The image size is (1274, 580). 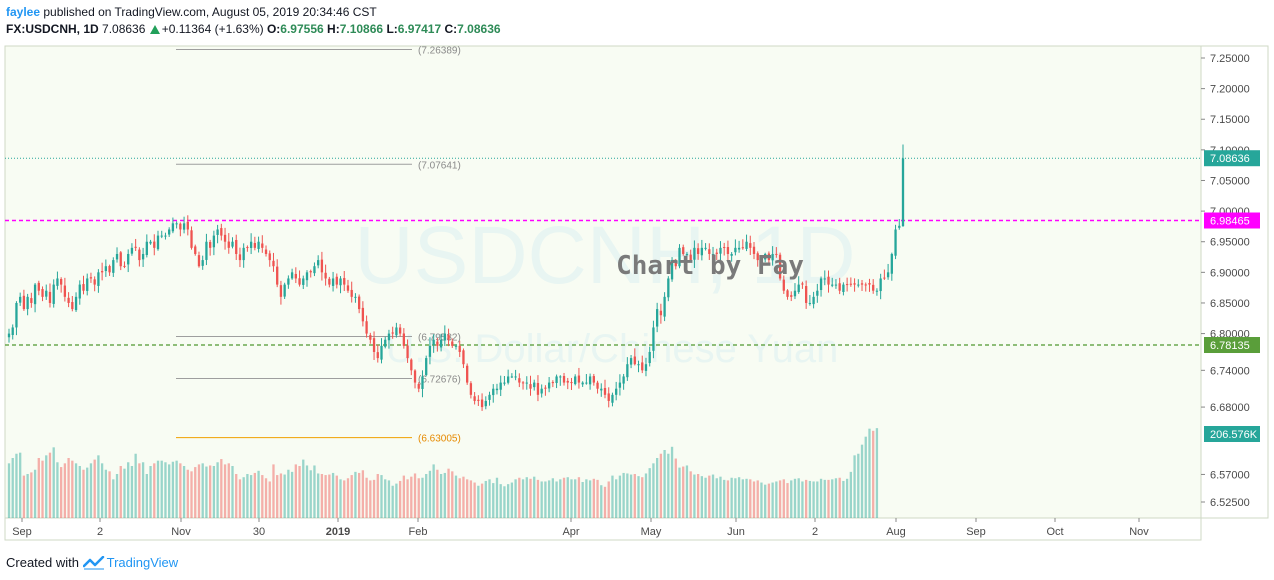 I want to click on ohlc-low-label: L:, so click(x=392, y=29).